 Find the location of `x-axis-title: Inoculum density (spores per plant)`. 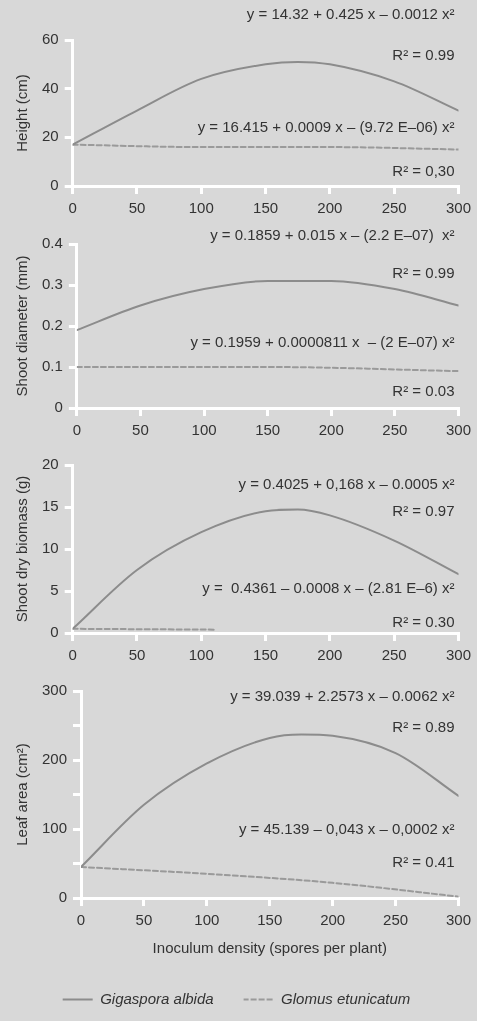

x-axis-title: Inoculum density (spores per plant) is located at coordinates (269, 948).